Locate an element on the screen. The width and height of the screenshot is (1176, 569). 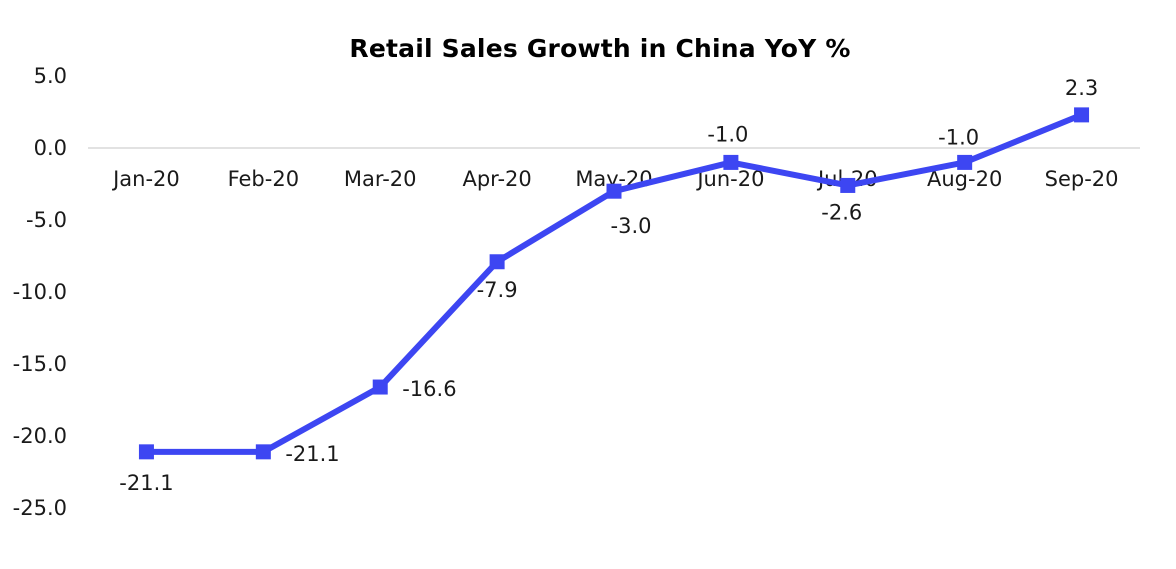
data-label: -7.9 is located at coordinates (497, 290).